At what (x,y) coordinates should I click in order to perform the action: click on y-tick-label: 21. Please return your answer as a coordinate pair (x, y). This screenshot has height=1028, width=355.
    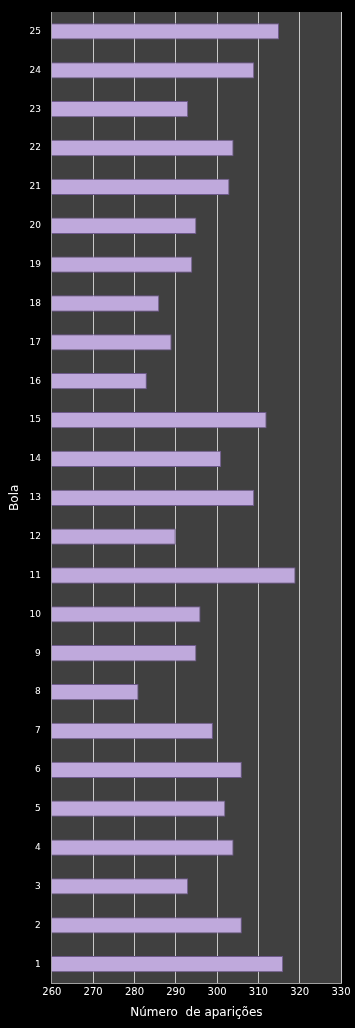
    Looking at the image, I should click on (35, 186).